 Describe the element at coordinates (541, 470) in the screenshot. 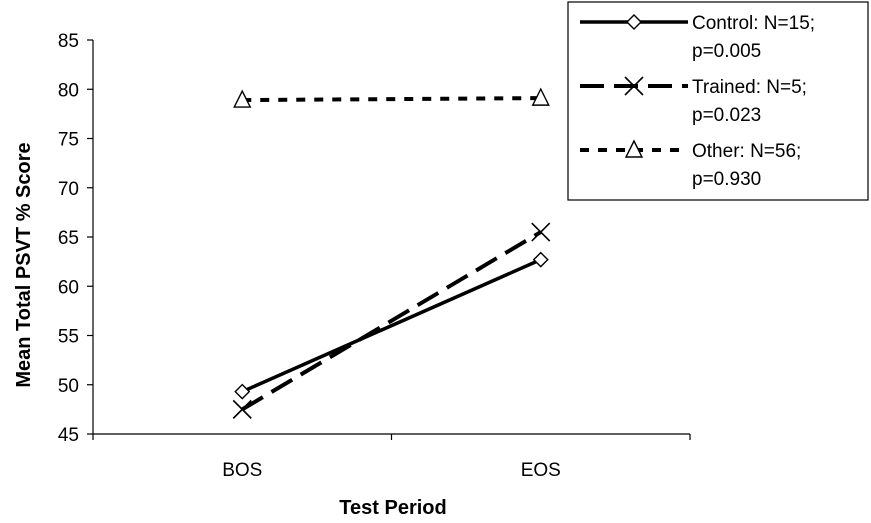

I see `x-tick-label: EOS` at that location.